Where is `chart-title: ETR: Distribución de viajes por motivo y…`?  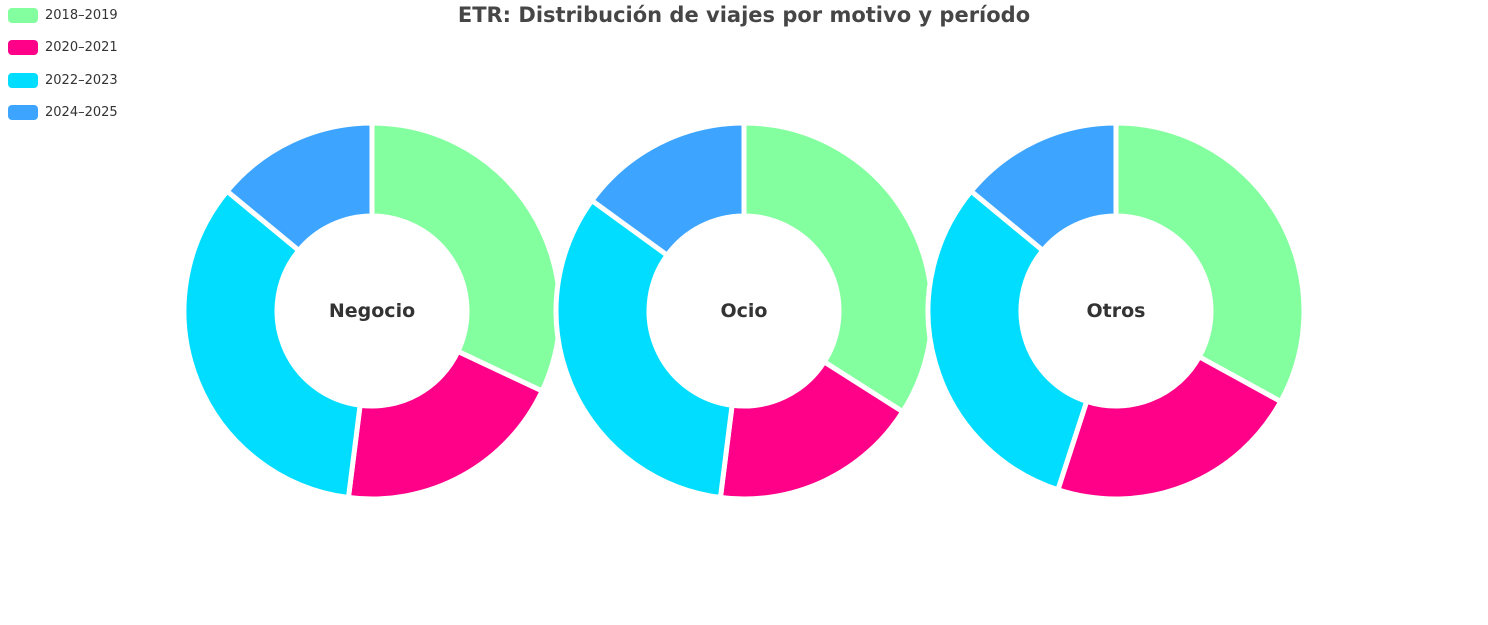
chart-title: ETR: Distribución de viajes por motivo y… is located at coordinates (744, 15).